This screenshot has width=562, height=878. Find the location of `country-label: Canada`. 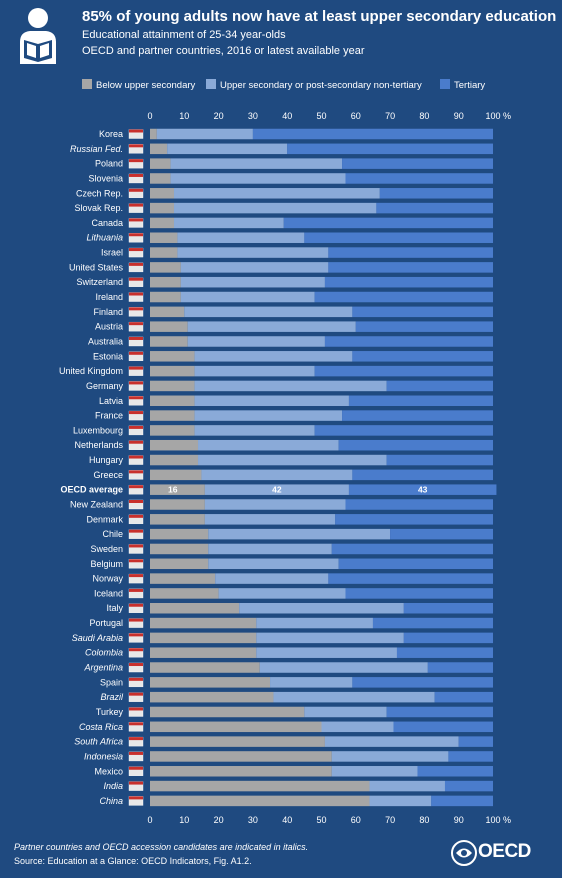

country-label: Canada is located at coordinates (107, 223).